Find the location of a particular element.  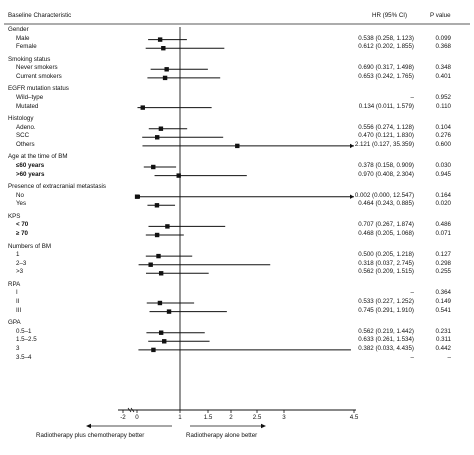

p-value: 0.364 is located at coordinates (443, 293).